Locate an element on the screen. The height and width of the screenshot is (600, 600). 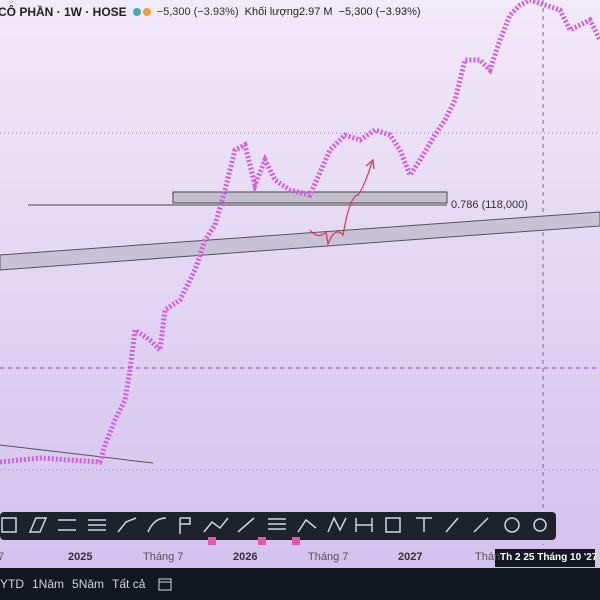
toolbar-icons is located at coordinates (274, 525).